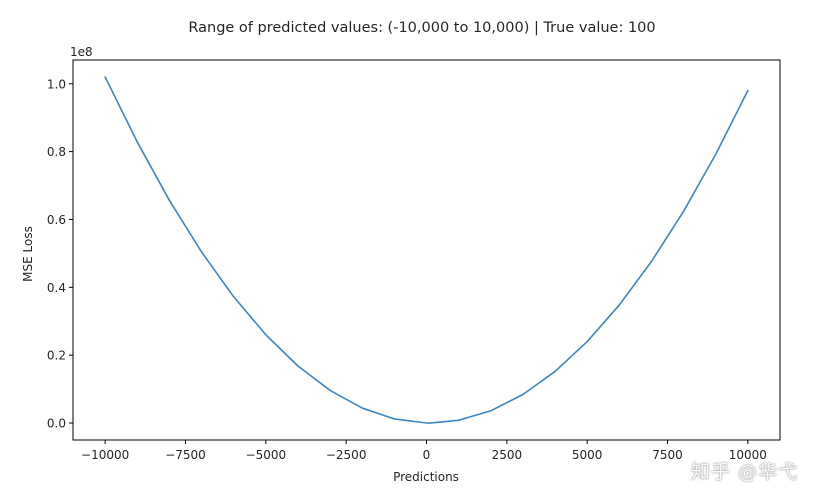  I want to click on x-tick-label: 0, so click(427, 455).